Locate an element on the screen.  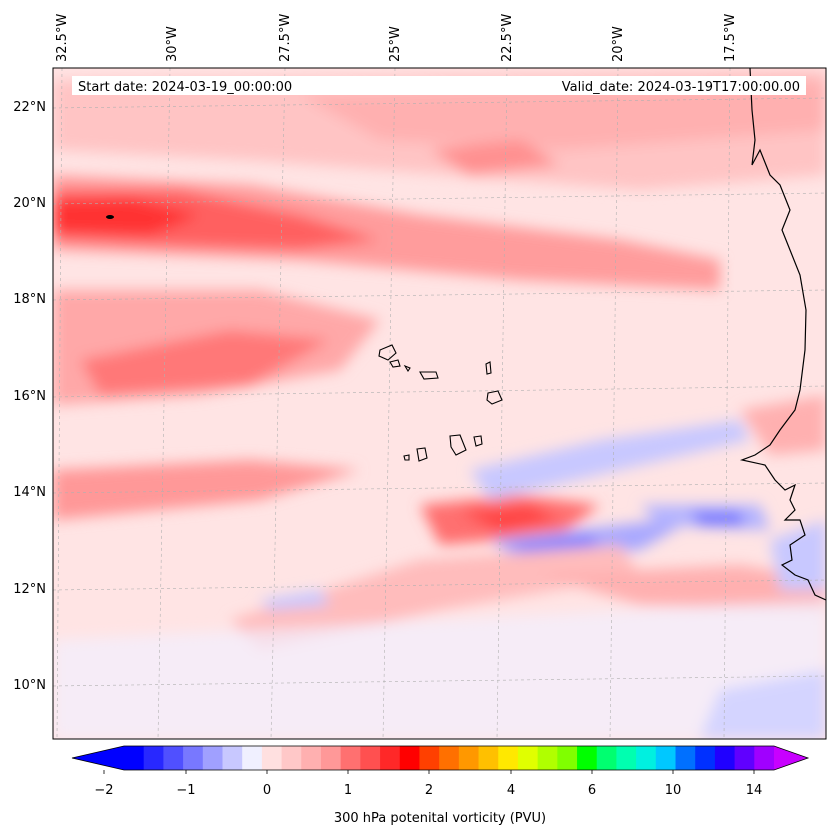
colorbar-tick-label: −2 is located at coordinates (103, 790).